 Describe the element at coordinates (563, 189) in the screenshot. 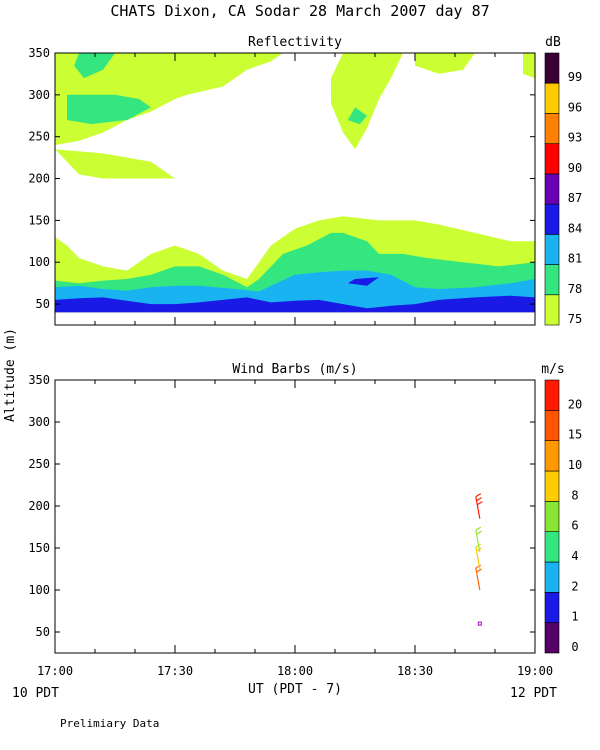

I see `reflectivity-colorbar: 75 78 81 84 87 90 93 96 99` at that location.